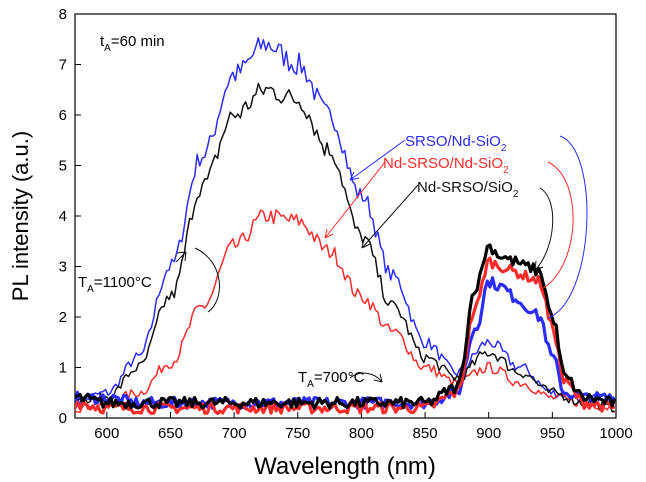  I want to click on arrow-srso-to-peak, so click(377, 160).